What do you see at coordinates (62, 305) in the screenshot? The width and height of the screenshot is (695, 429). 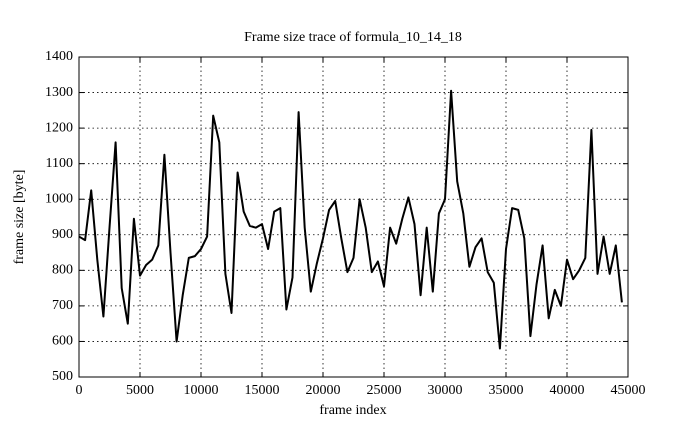 I see `y-tick-label: 700` at bounding box center [62, 305].